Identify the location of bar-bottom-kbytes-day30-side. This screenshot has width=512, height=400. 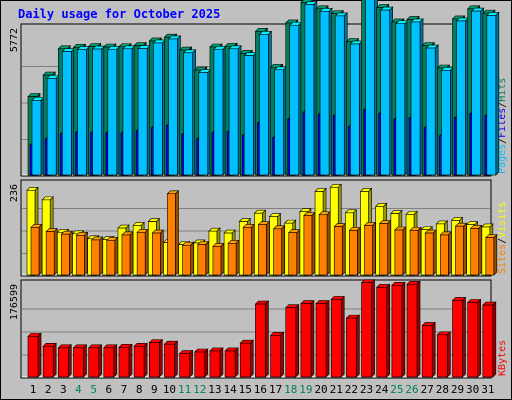
(479, 338).